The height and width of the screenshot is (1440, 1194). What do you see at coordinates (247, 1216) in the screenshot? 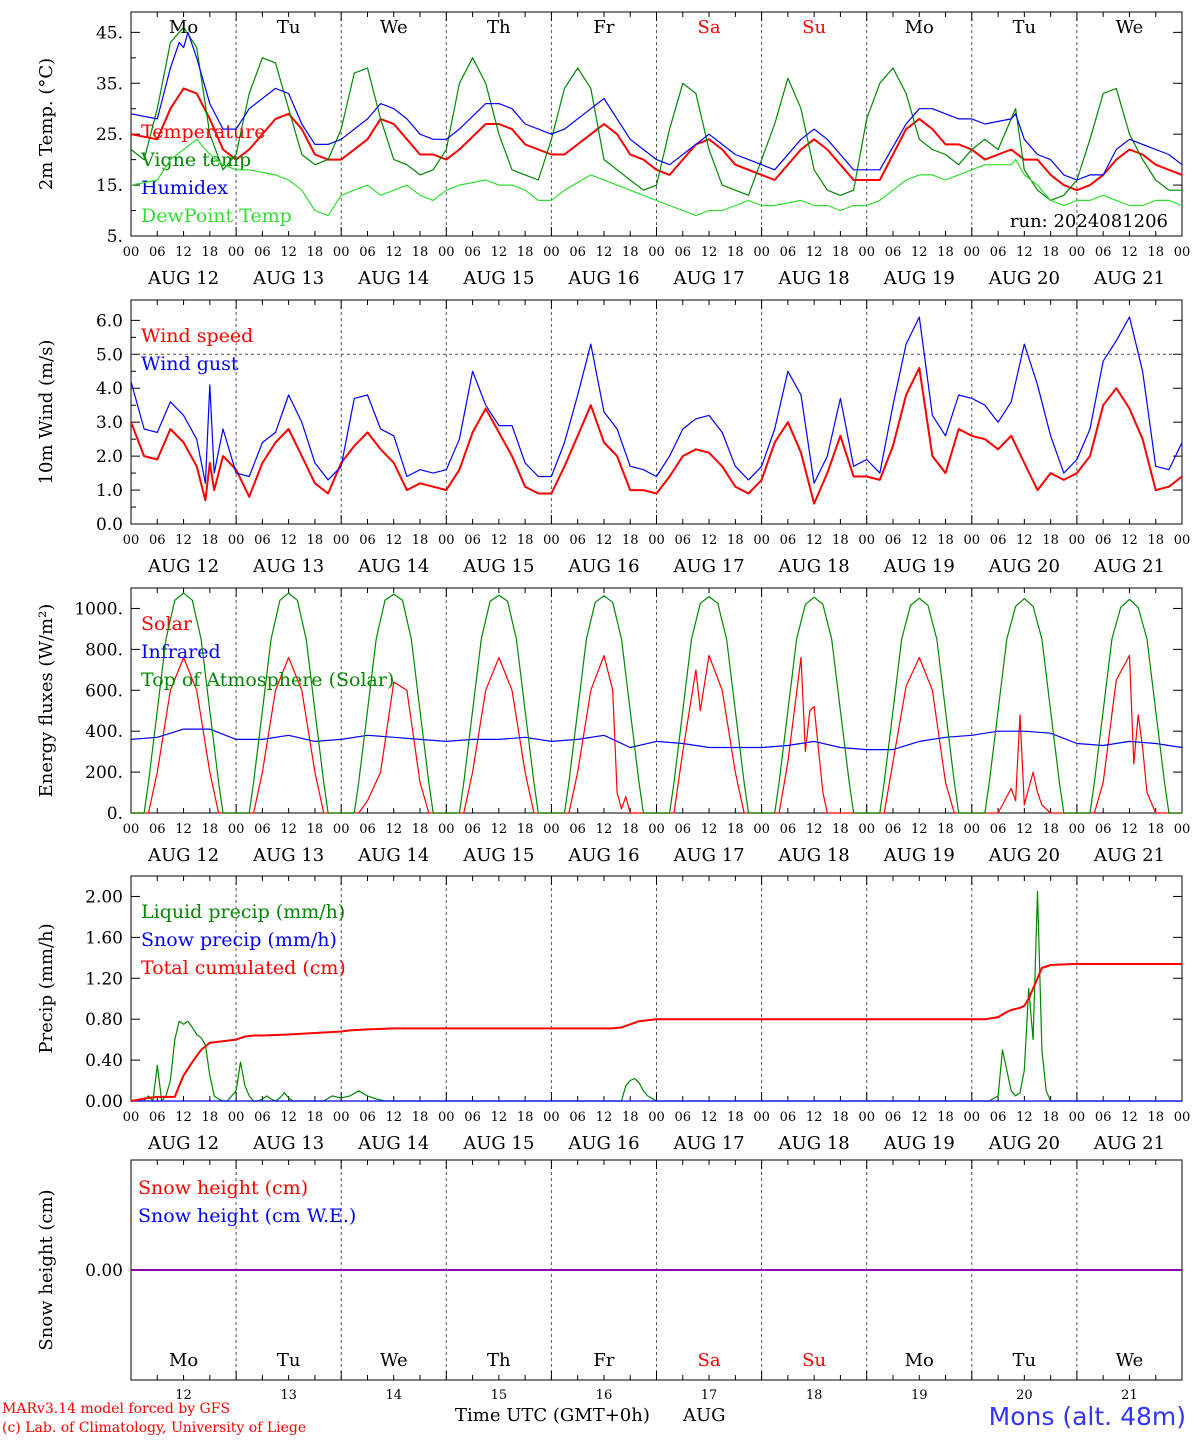
I see `legend-entry: Snow height (cm W.E.)` at bounding box center [247, 1216].